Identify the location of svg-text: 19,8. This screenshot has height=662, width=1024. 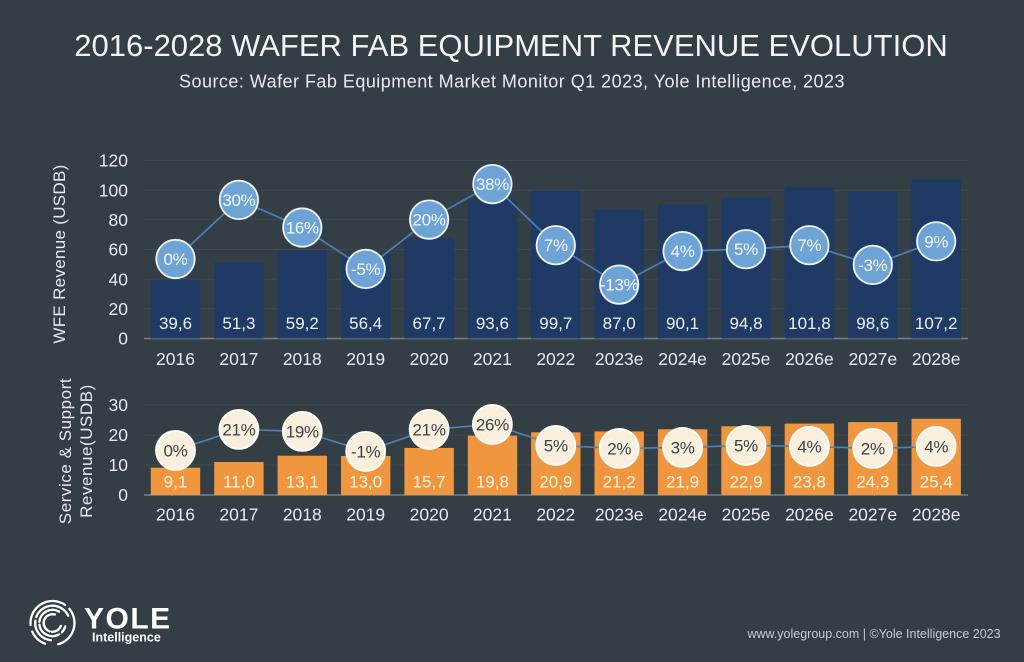
(492, 482).